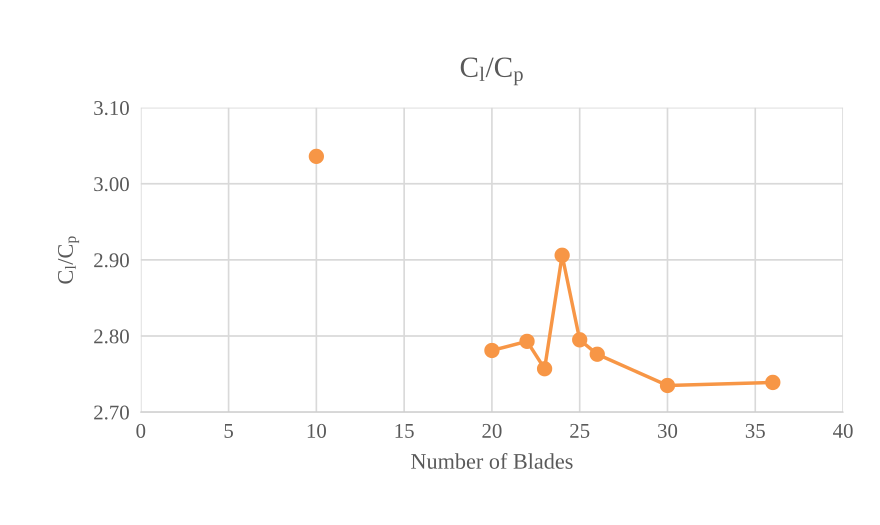 This screenshot has height=525, width=880. I want to click on y-tick-label: 2.90, so click(111, 260).